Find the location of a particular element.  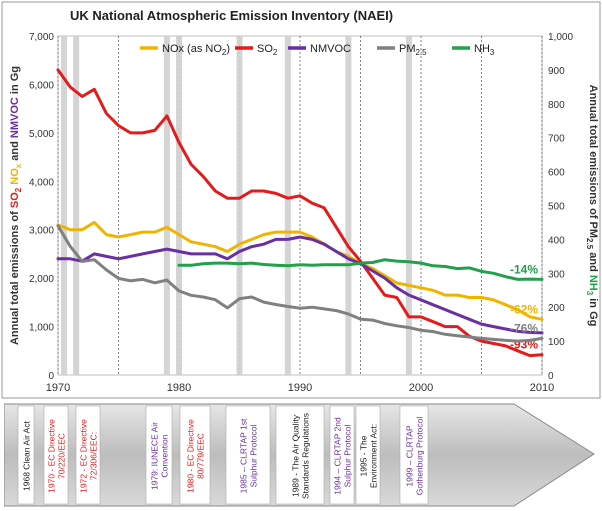

timeline-item-text: Standards Regulations is located at coordinates (306, 456).